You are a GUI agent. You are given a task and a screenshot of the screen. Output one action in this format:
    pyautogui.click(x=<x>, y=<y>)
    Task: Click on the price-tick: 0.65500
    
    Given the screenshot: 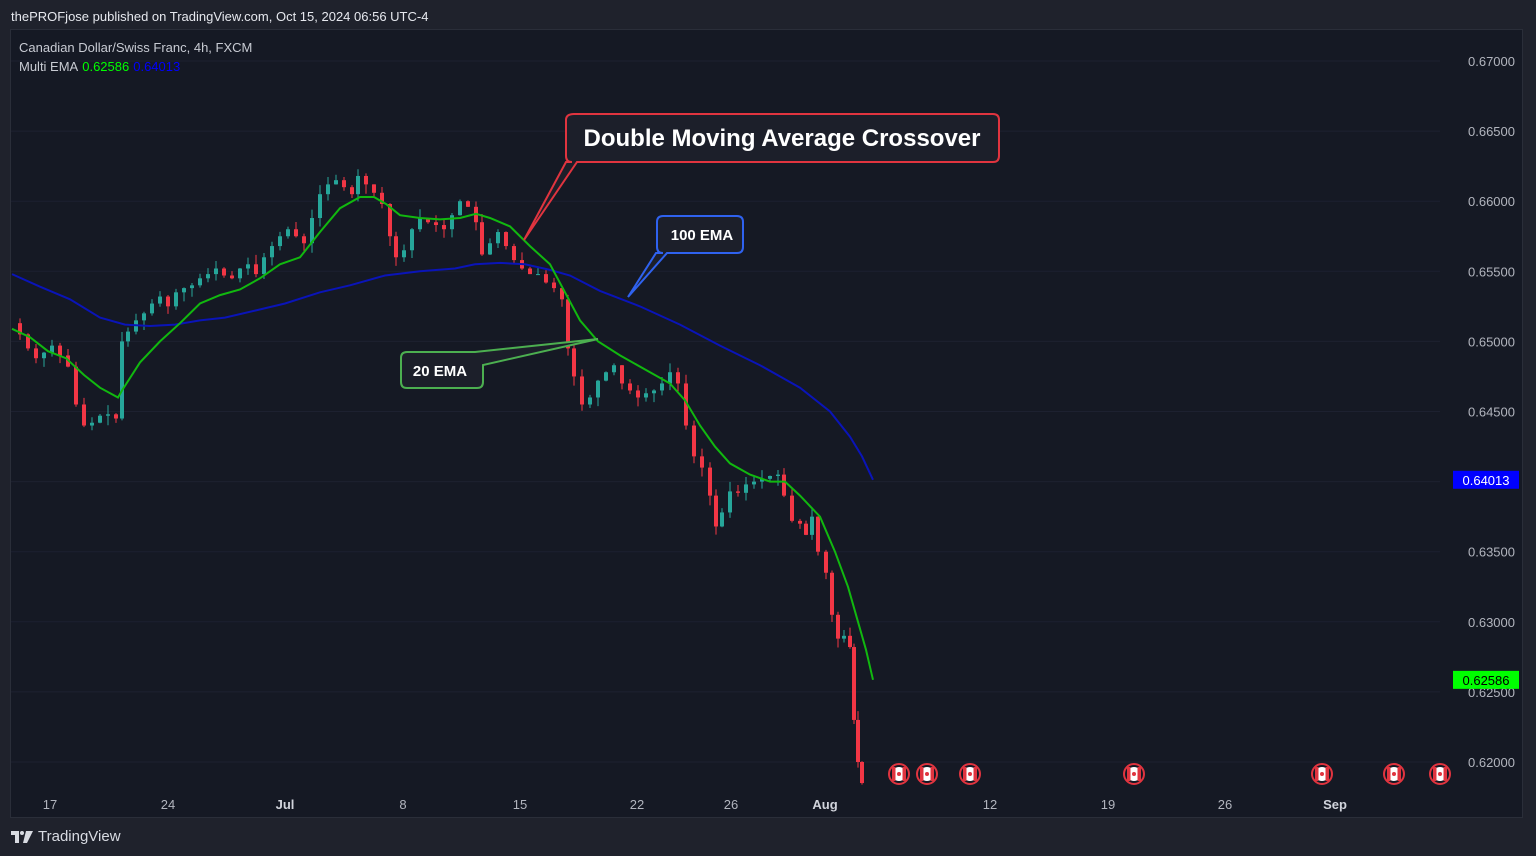 What is the action you would take?
    pyautogui.click(x=1491, y=271)
    